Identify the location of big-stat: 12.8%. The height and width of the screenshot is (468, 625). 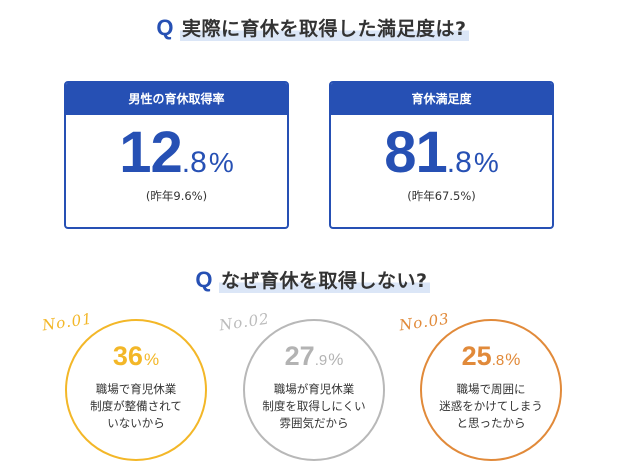
(176, 153).